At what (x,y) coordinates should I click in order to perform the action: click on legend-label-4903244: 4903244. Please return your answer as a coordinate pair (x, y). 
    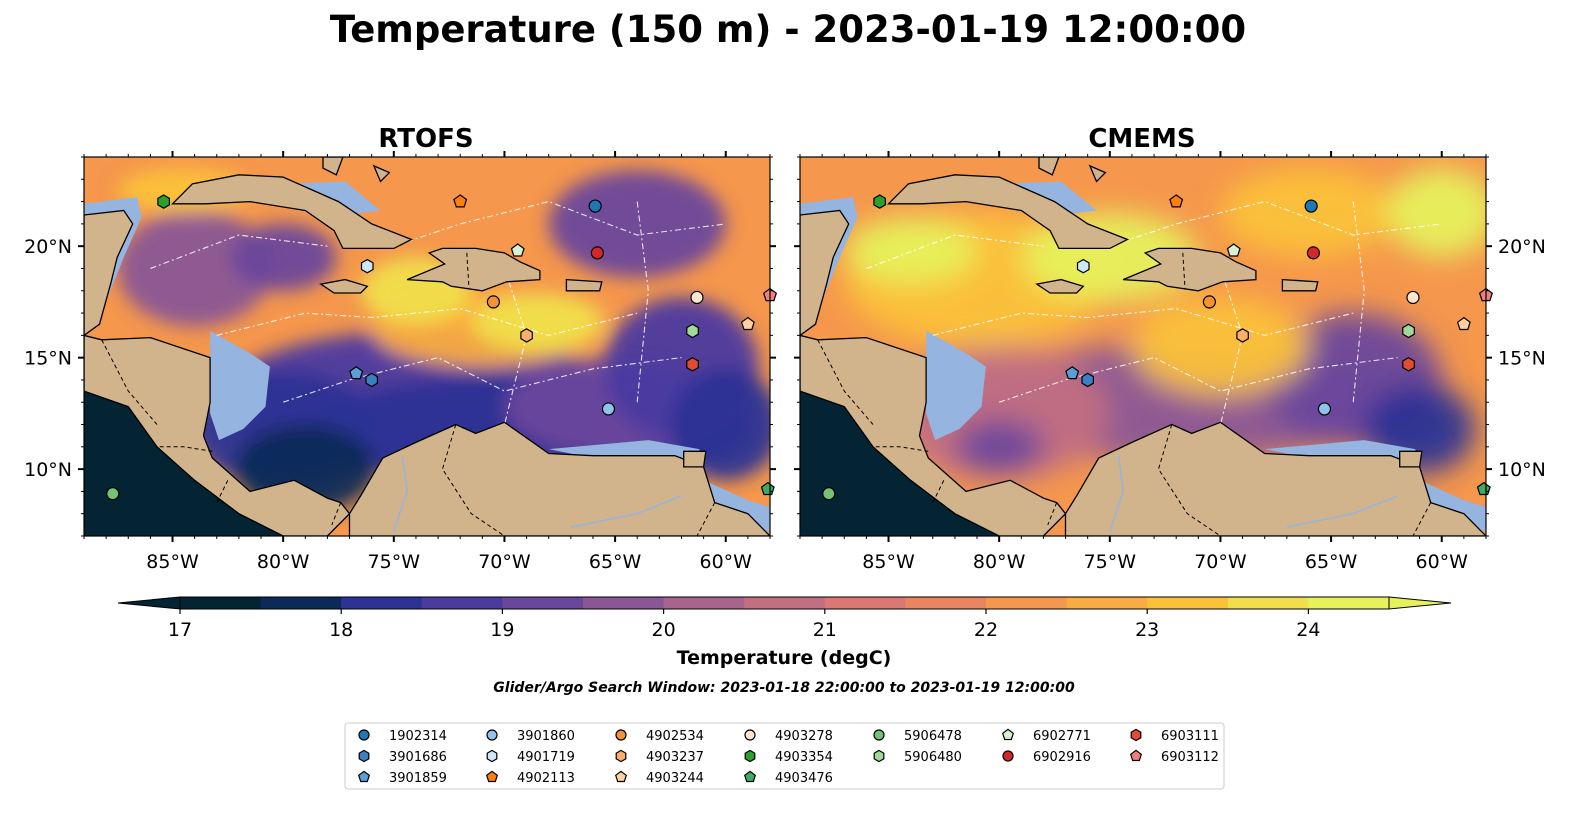
    Looking at the image, I should click on (675, 778).